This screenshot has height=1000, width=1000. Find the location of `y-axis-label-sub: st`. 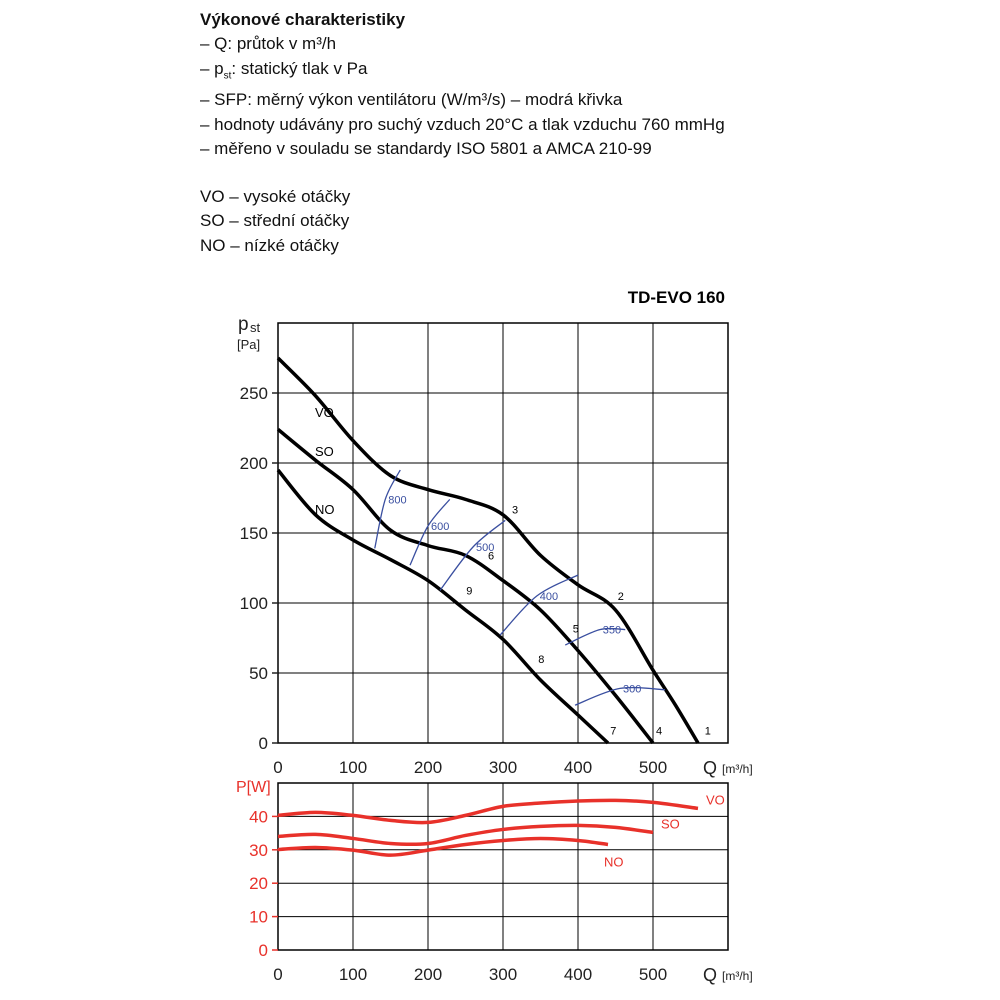

y-axis-label-sub: st is located at coordinates (255, 327).